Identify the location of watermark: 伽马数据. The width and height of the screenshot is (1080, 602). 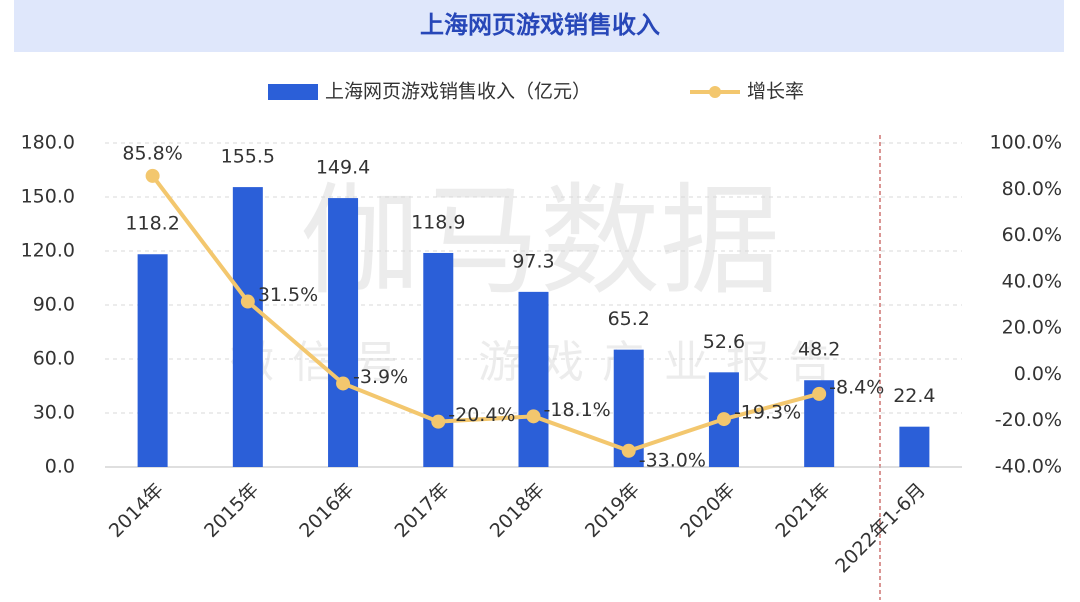
(540, 242).